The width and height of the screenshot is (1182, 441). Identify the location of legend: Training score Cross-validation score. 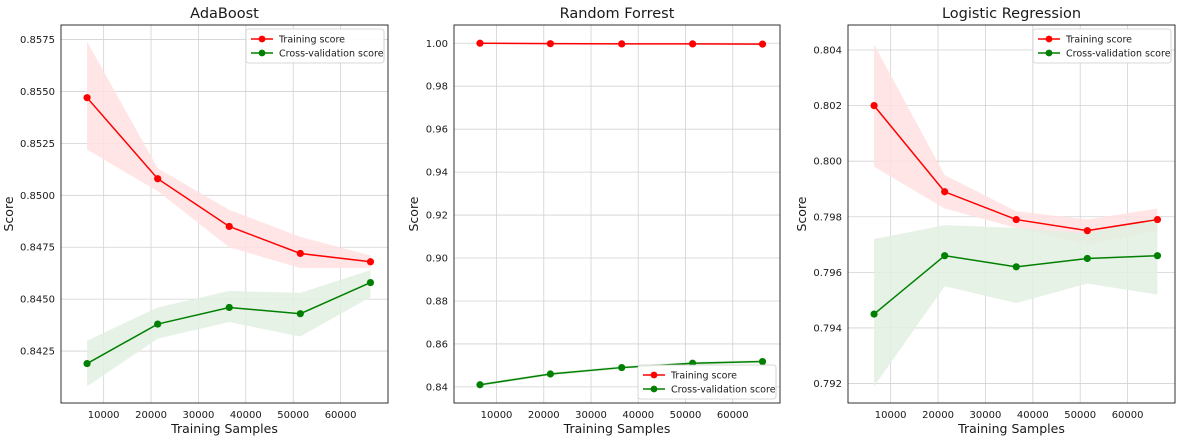
(1102, 46).